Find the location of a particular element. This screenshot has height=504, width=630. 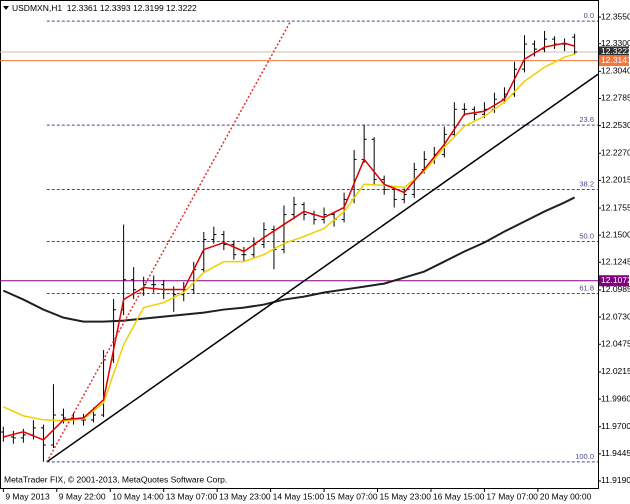

x-tick-label: 9 May 2013 is located at coordinates (27, 496).